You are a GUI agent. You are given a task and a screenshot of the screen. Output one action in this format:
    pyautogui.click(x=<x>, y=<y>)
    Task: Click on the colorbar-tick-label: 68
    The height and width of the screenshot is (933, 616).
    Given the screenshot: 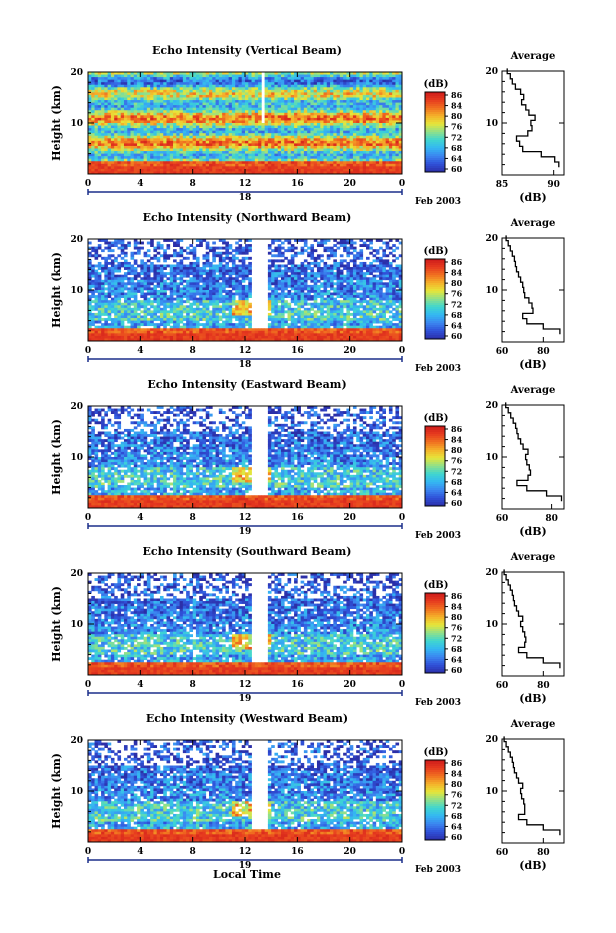 What is the action you would take?
    pyautogui.click(x=457, y=148)
    